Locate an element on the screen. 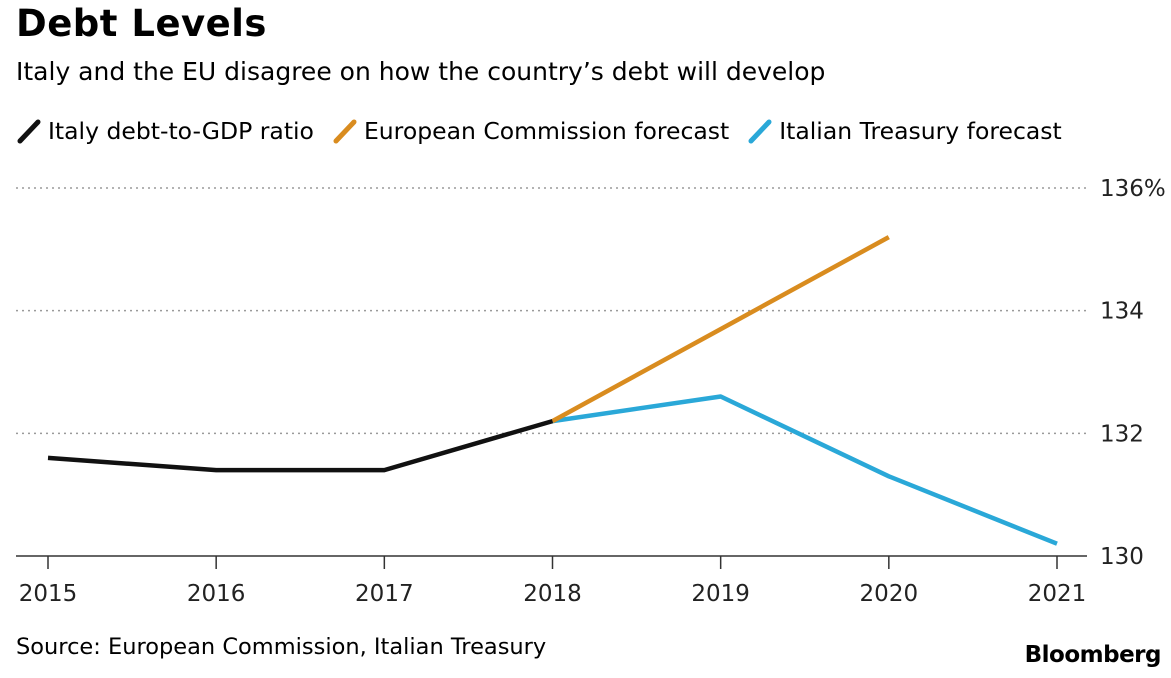  x-tick-label-2020: 2020 is located at coordinates (889, 594).